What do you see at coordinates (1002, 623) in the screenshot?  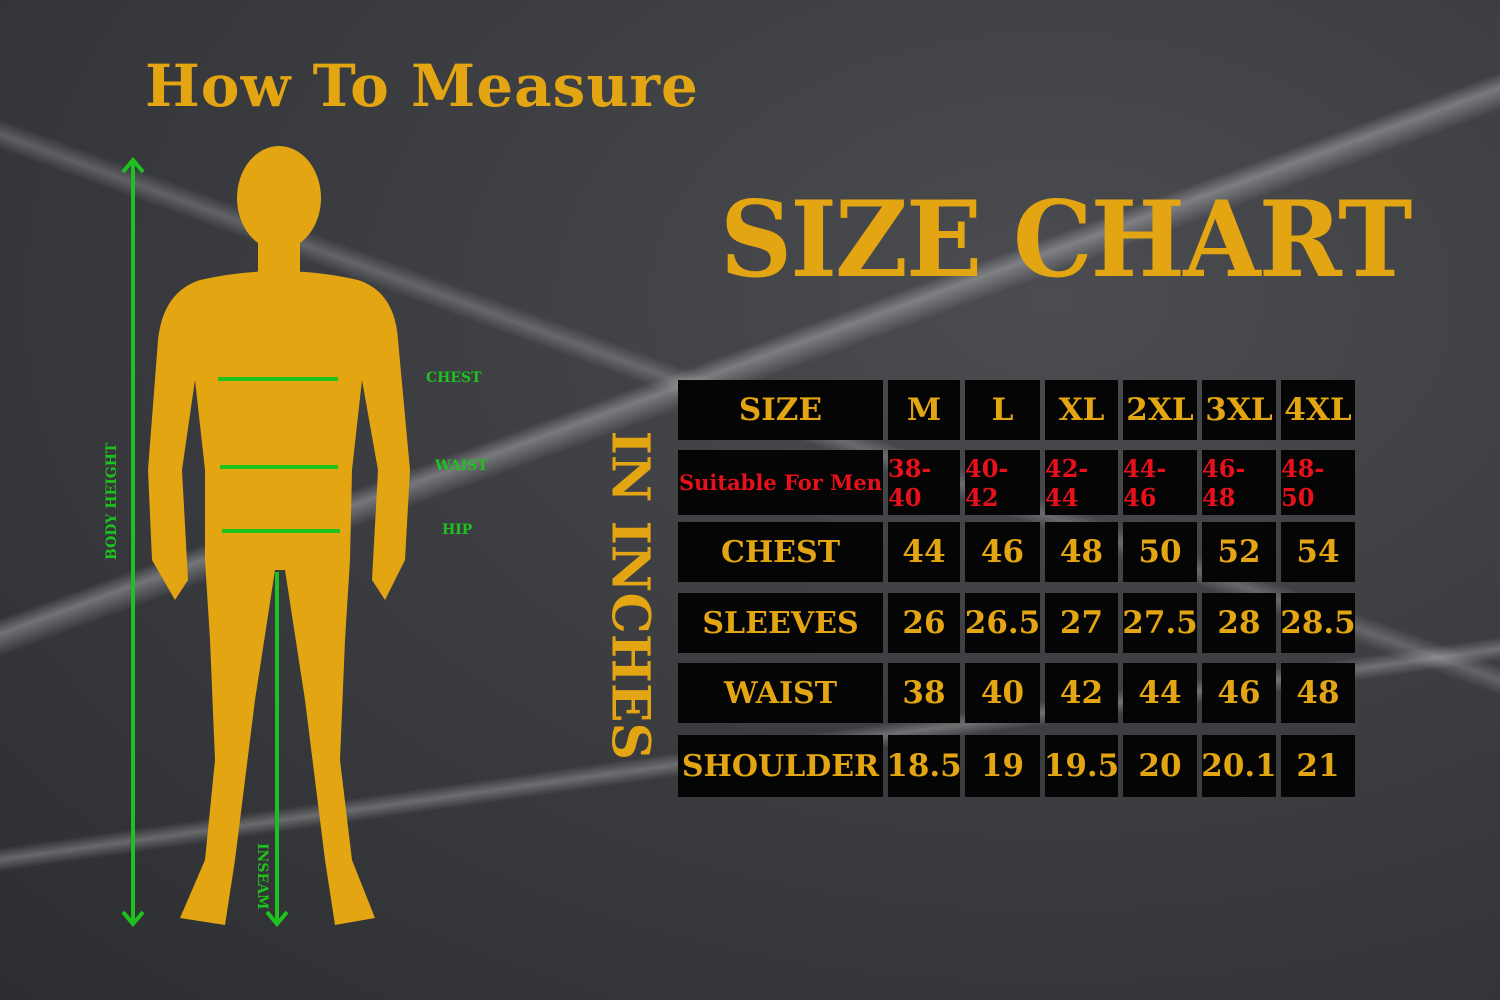 I see `table-cell: 26.5` at bounding box center [1002, 623].